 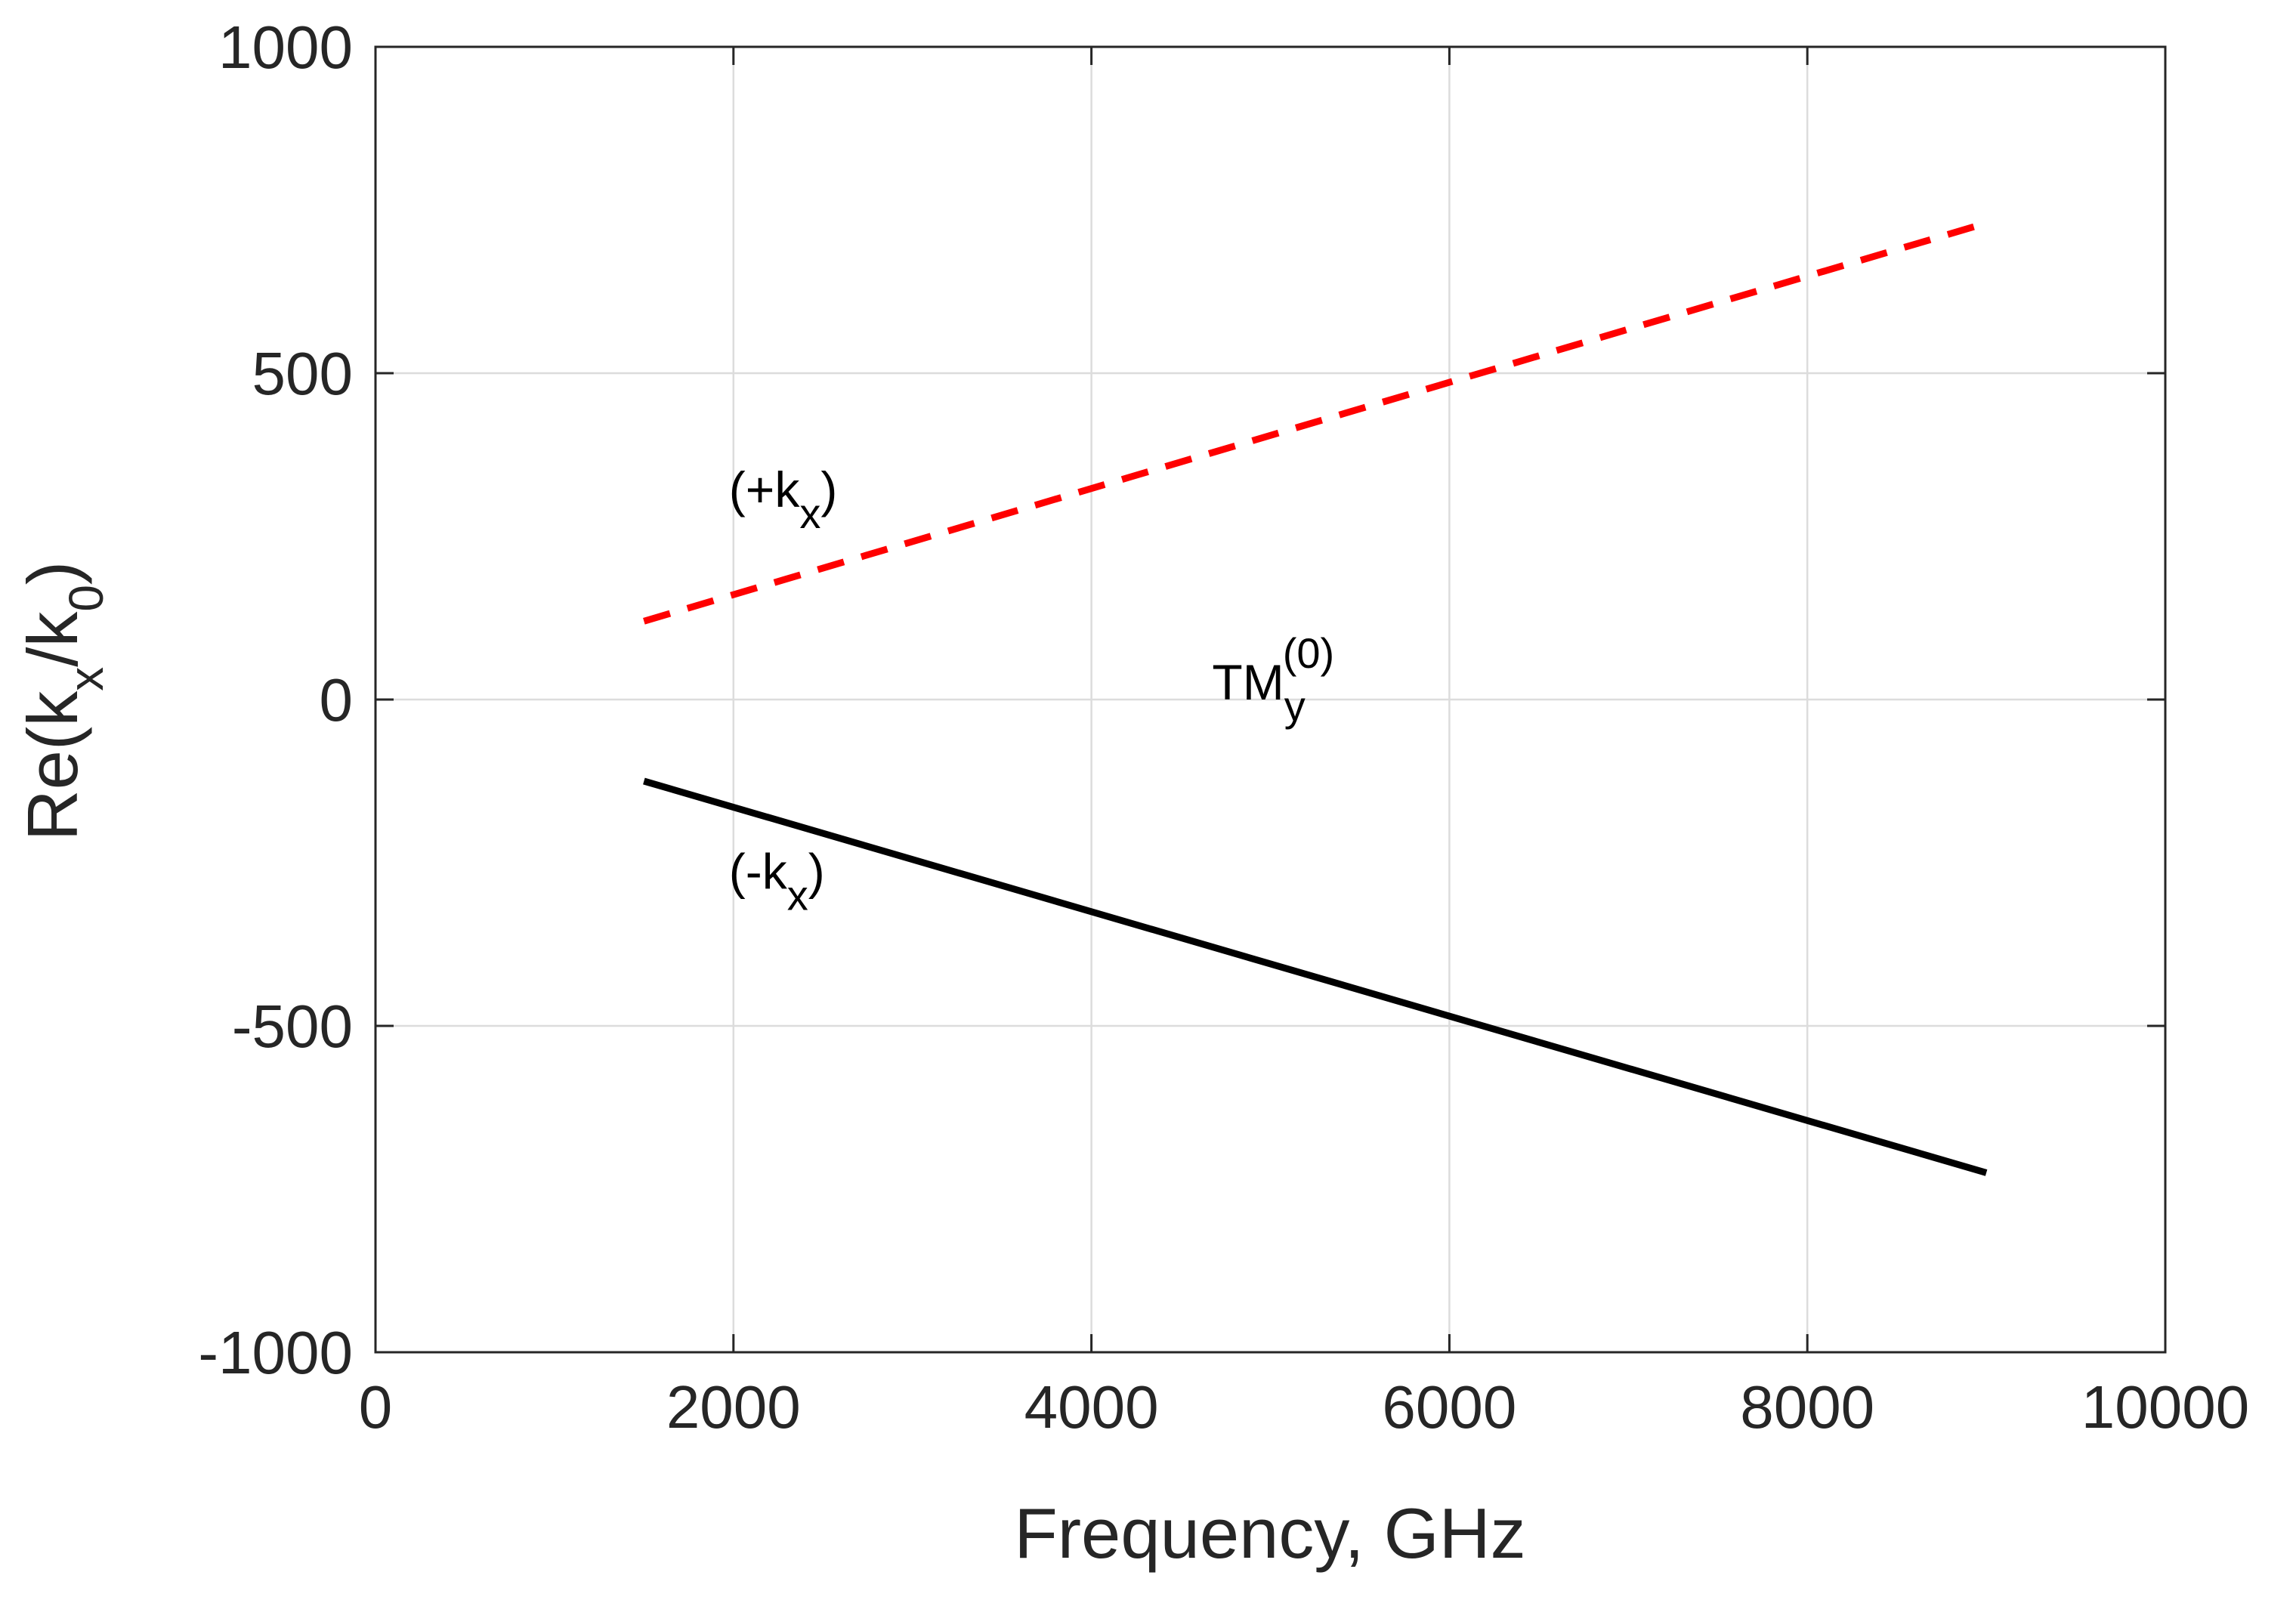 I want to click on y-axis-label: Re(kx/k0), so click(x=63, y=701).